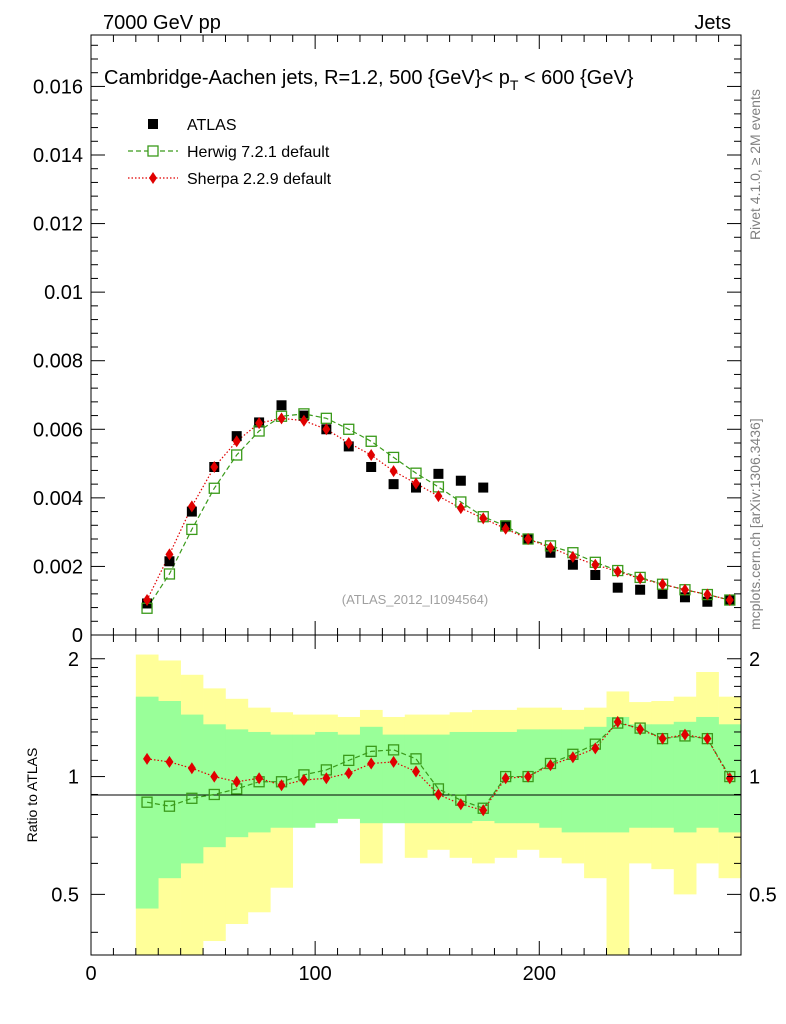  I want to click on ratio-y-tick-label: 2, so click(73, 660).